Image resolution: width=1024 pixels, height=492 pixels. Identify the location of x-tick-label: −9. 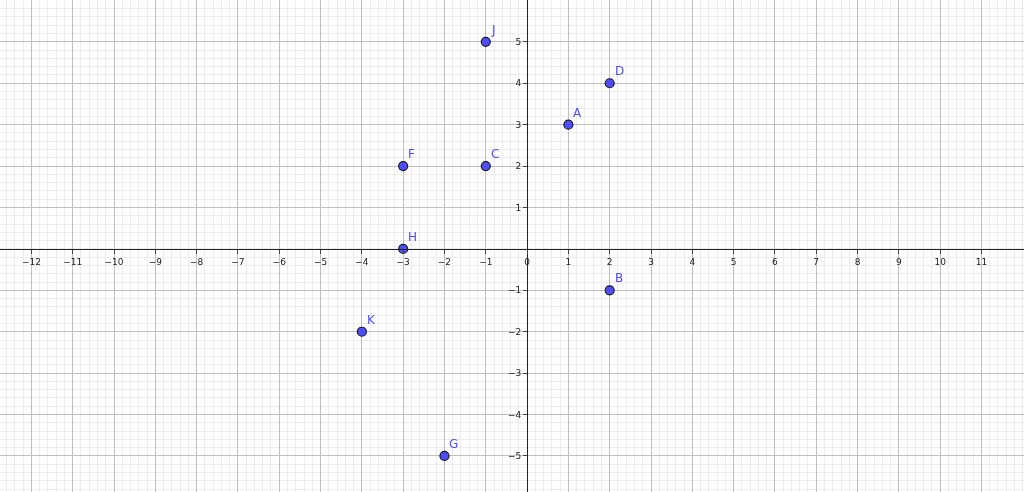
(155, 261).